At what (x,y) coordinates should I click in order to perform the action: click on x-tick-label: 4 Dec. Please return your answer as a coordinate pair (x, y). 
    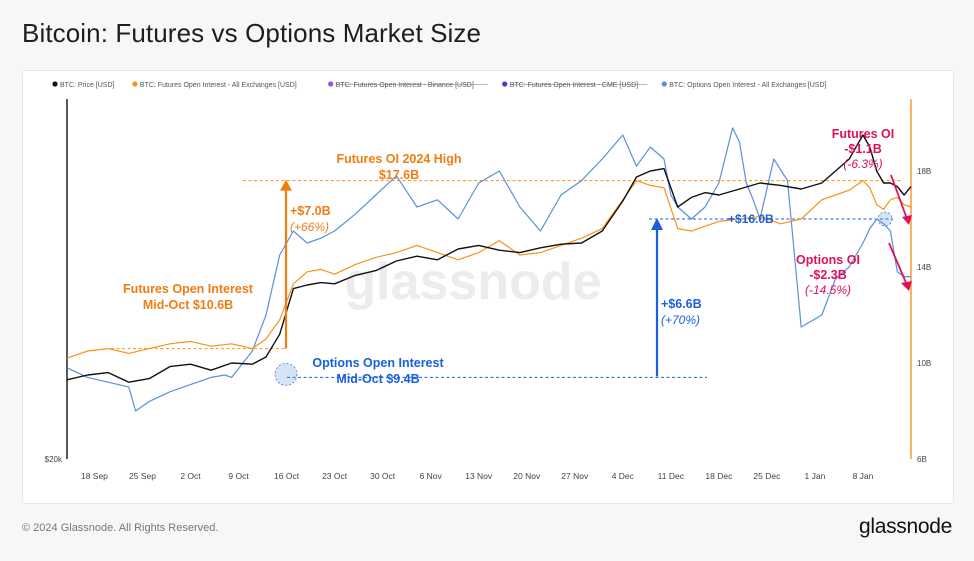
    Looking at the image, I should click on (623, 476).